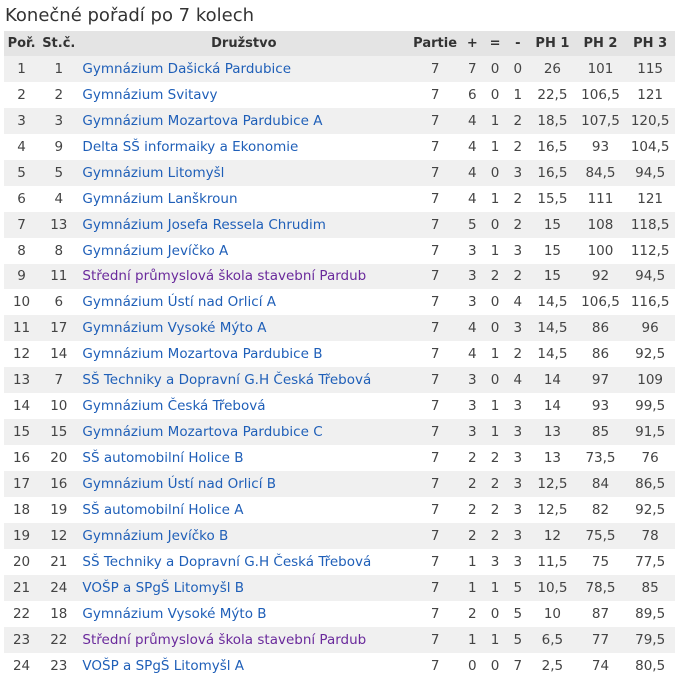 The width and height of the screenshot is (693, 700). What do you see at coordinates (650, 276) in the screenshot?
I see `cell-ph3: 94,5` at bounding box center [650, 276].